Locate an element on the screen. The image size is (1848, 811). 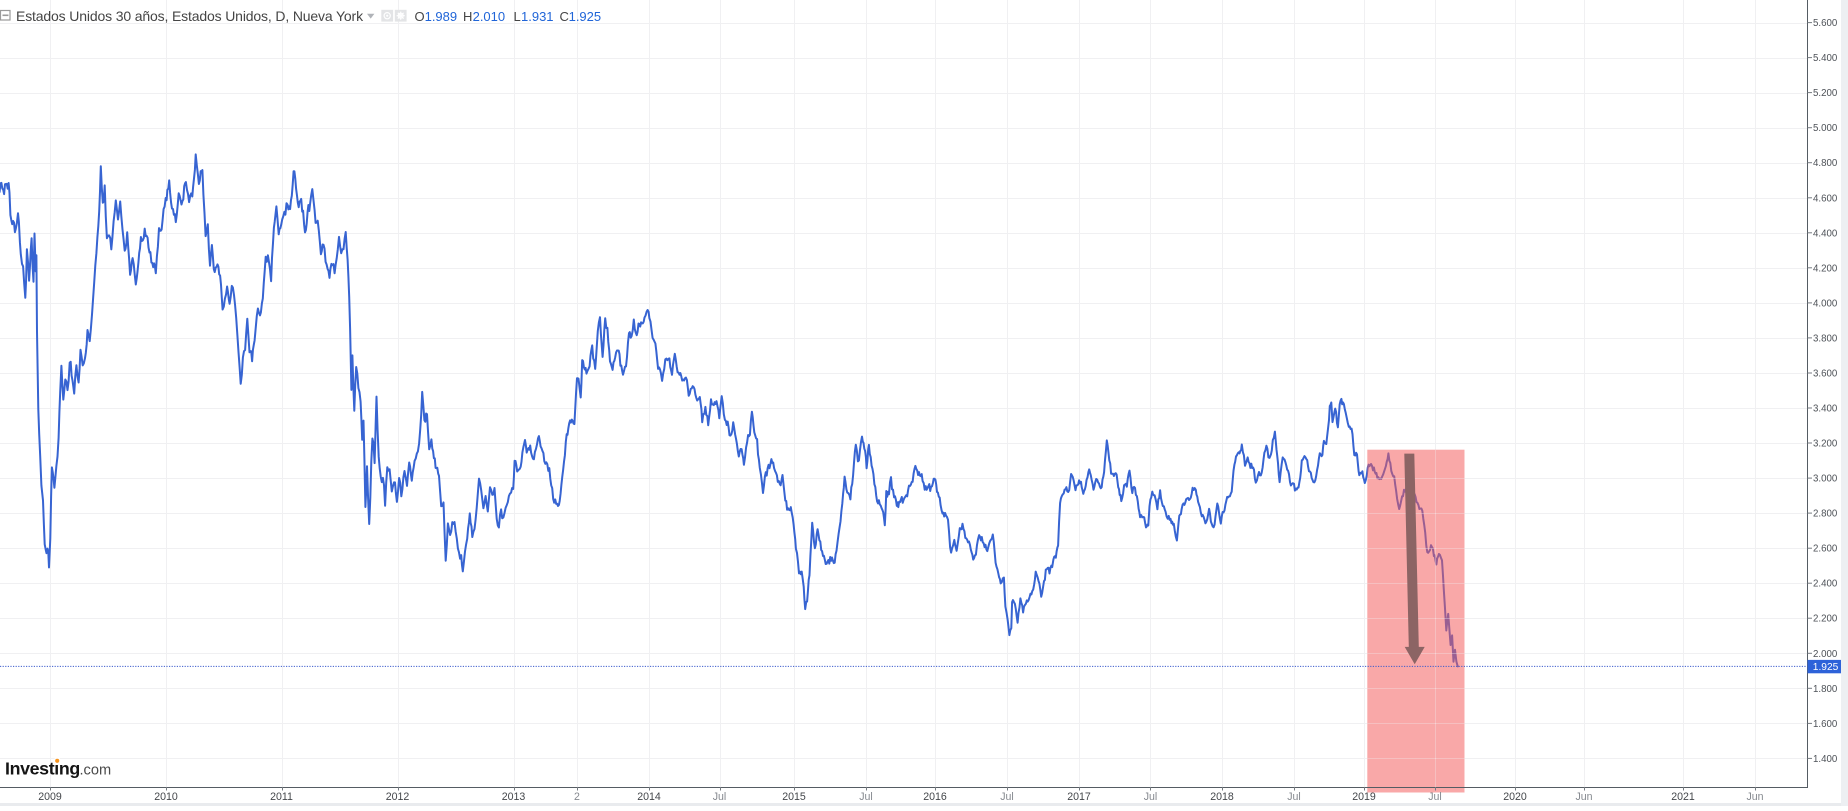
svg-text: 4.600 is located at coordinates (1825, 198).